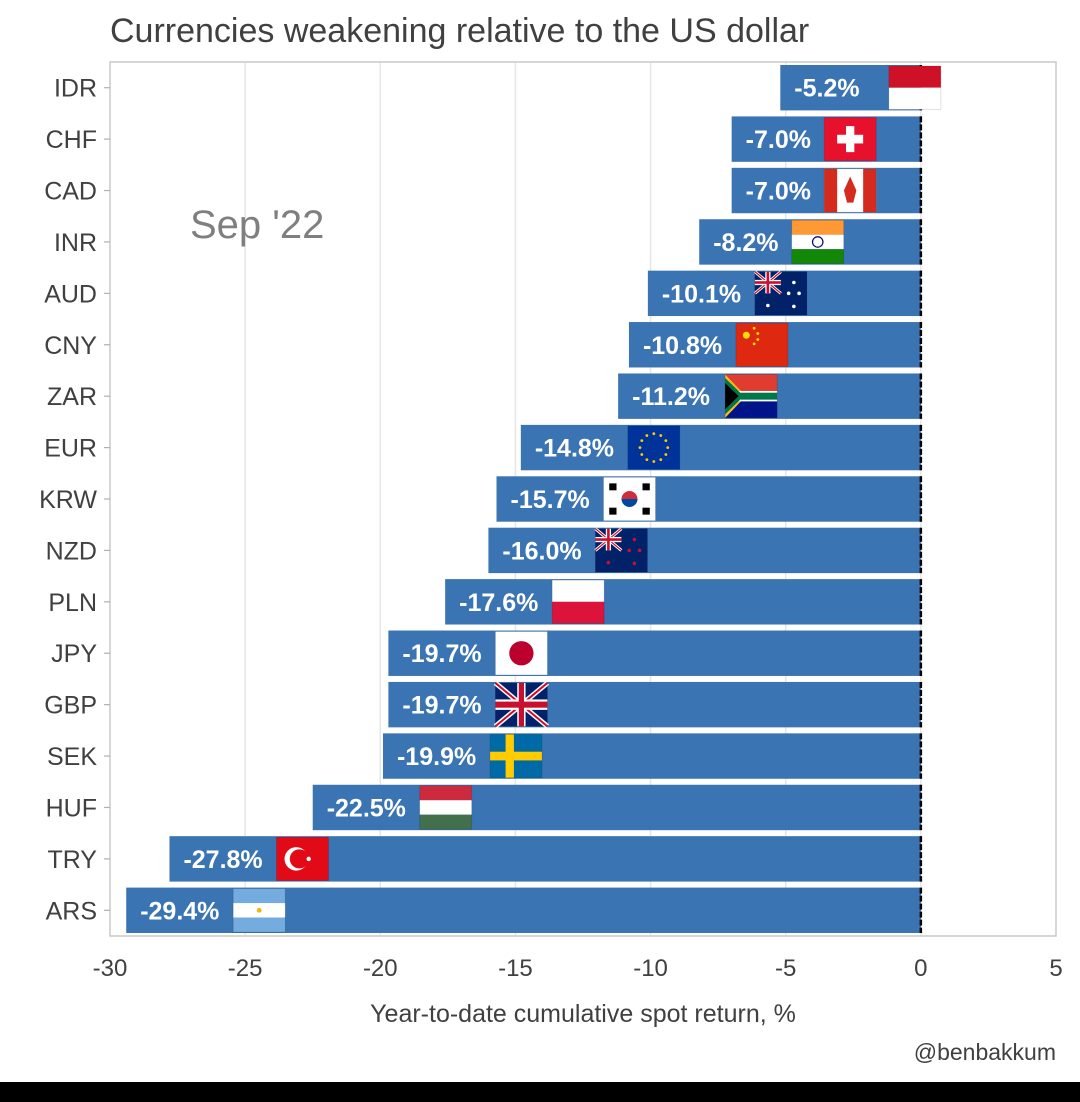  Describe the element at coordinates (179, 911) in the screenshot. I see `data-label: -29.4%` at that location.